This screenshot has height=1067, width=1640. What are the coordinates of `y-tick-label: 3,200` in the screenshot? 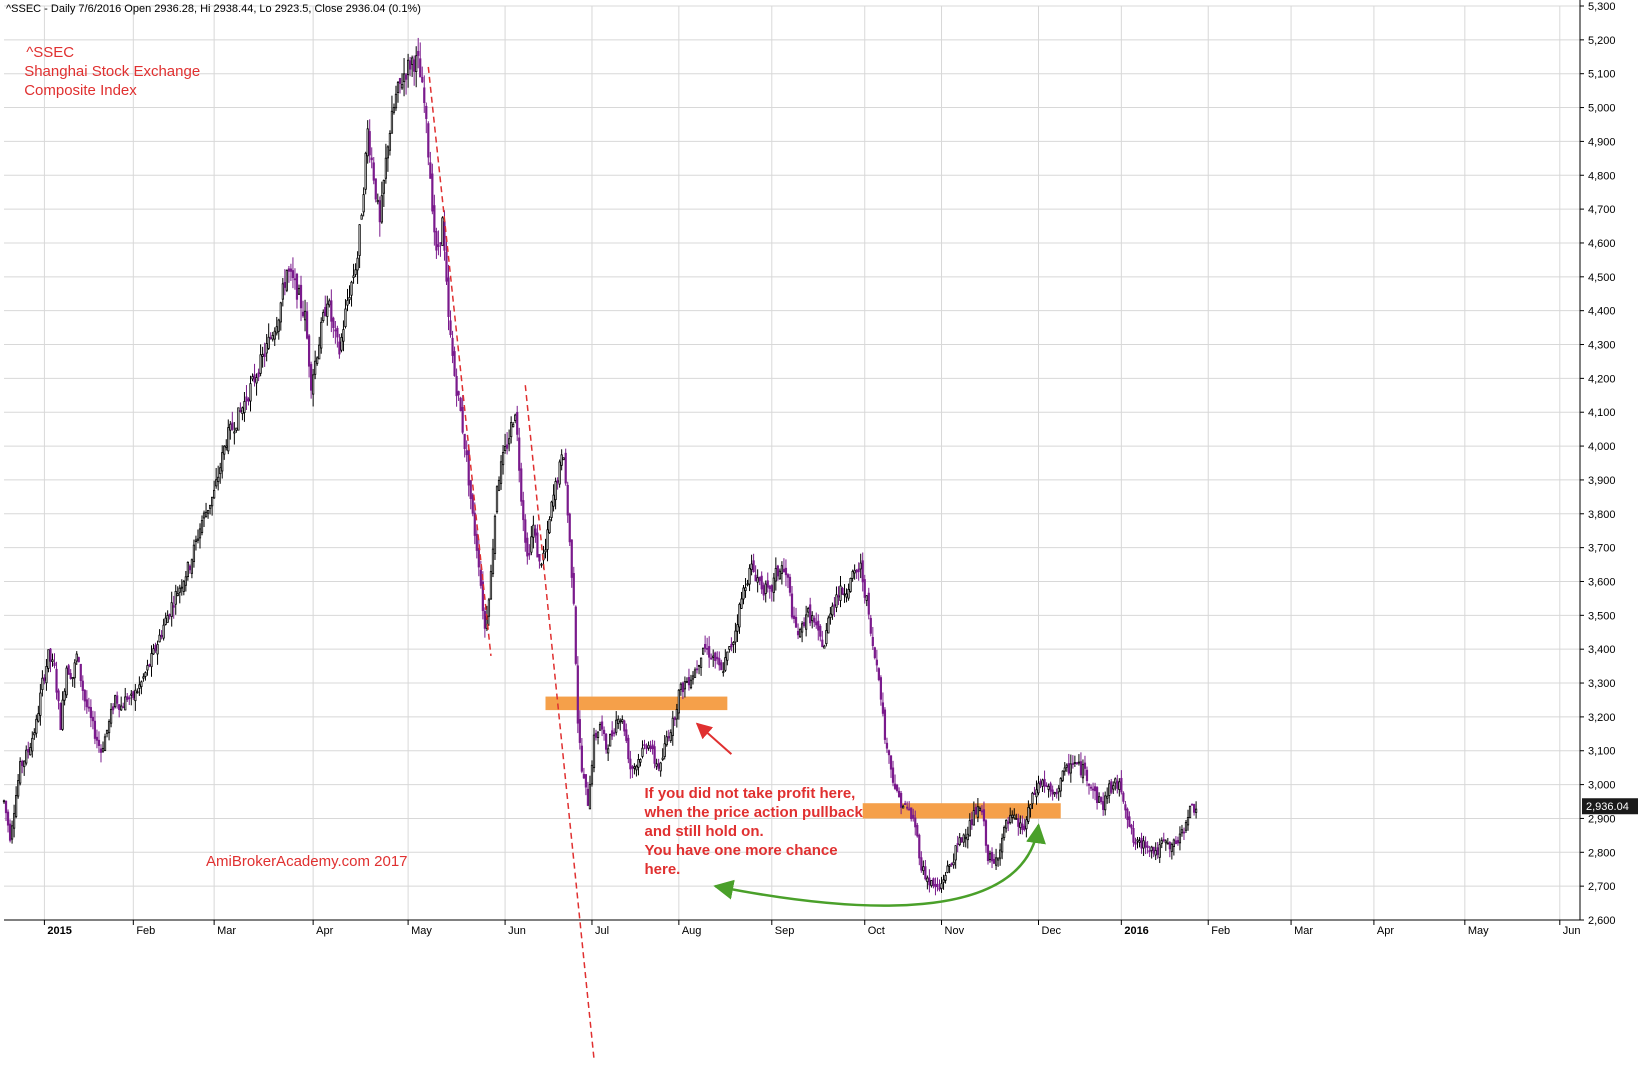 It's located at (1602, 718).